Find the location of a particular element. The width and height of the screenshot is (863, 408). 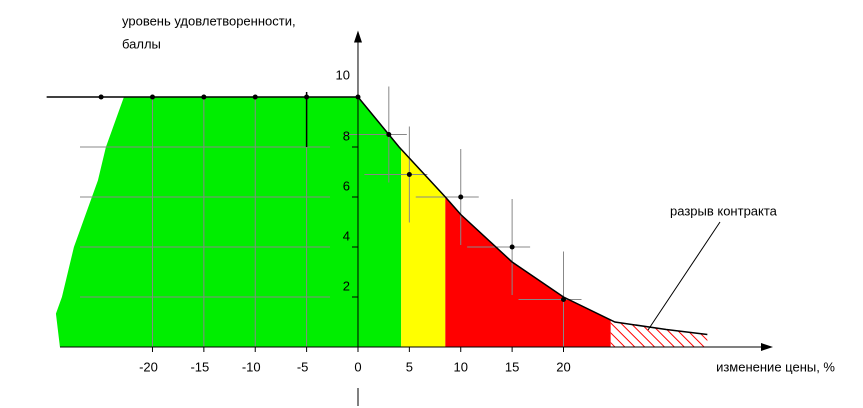

y-axis-arrow is located at coordinates (357, 36).